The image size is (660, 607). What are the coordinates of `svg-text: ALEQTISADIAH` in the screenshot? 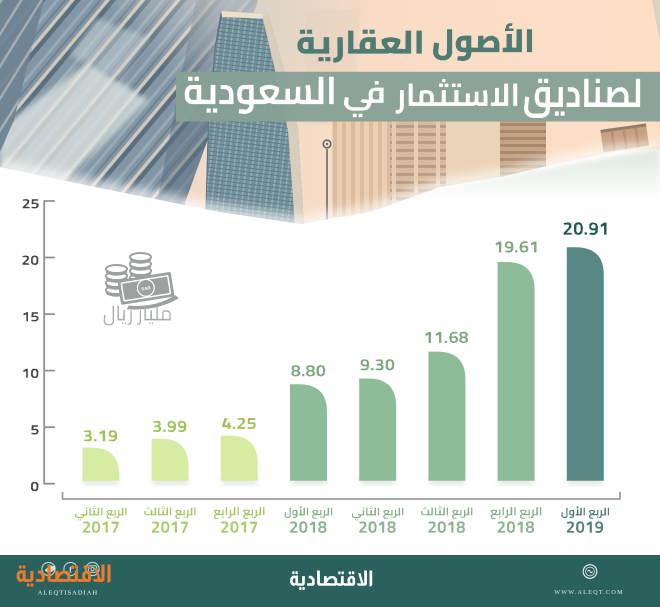 It's located at (68, 593).